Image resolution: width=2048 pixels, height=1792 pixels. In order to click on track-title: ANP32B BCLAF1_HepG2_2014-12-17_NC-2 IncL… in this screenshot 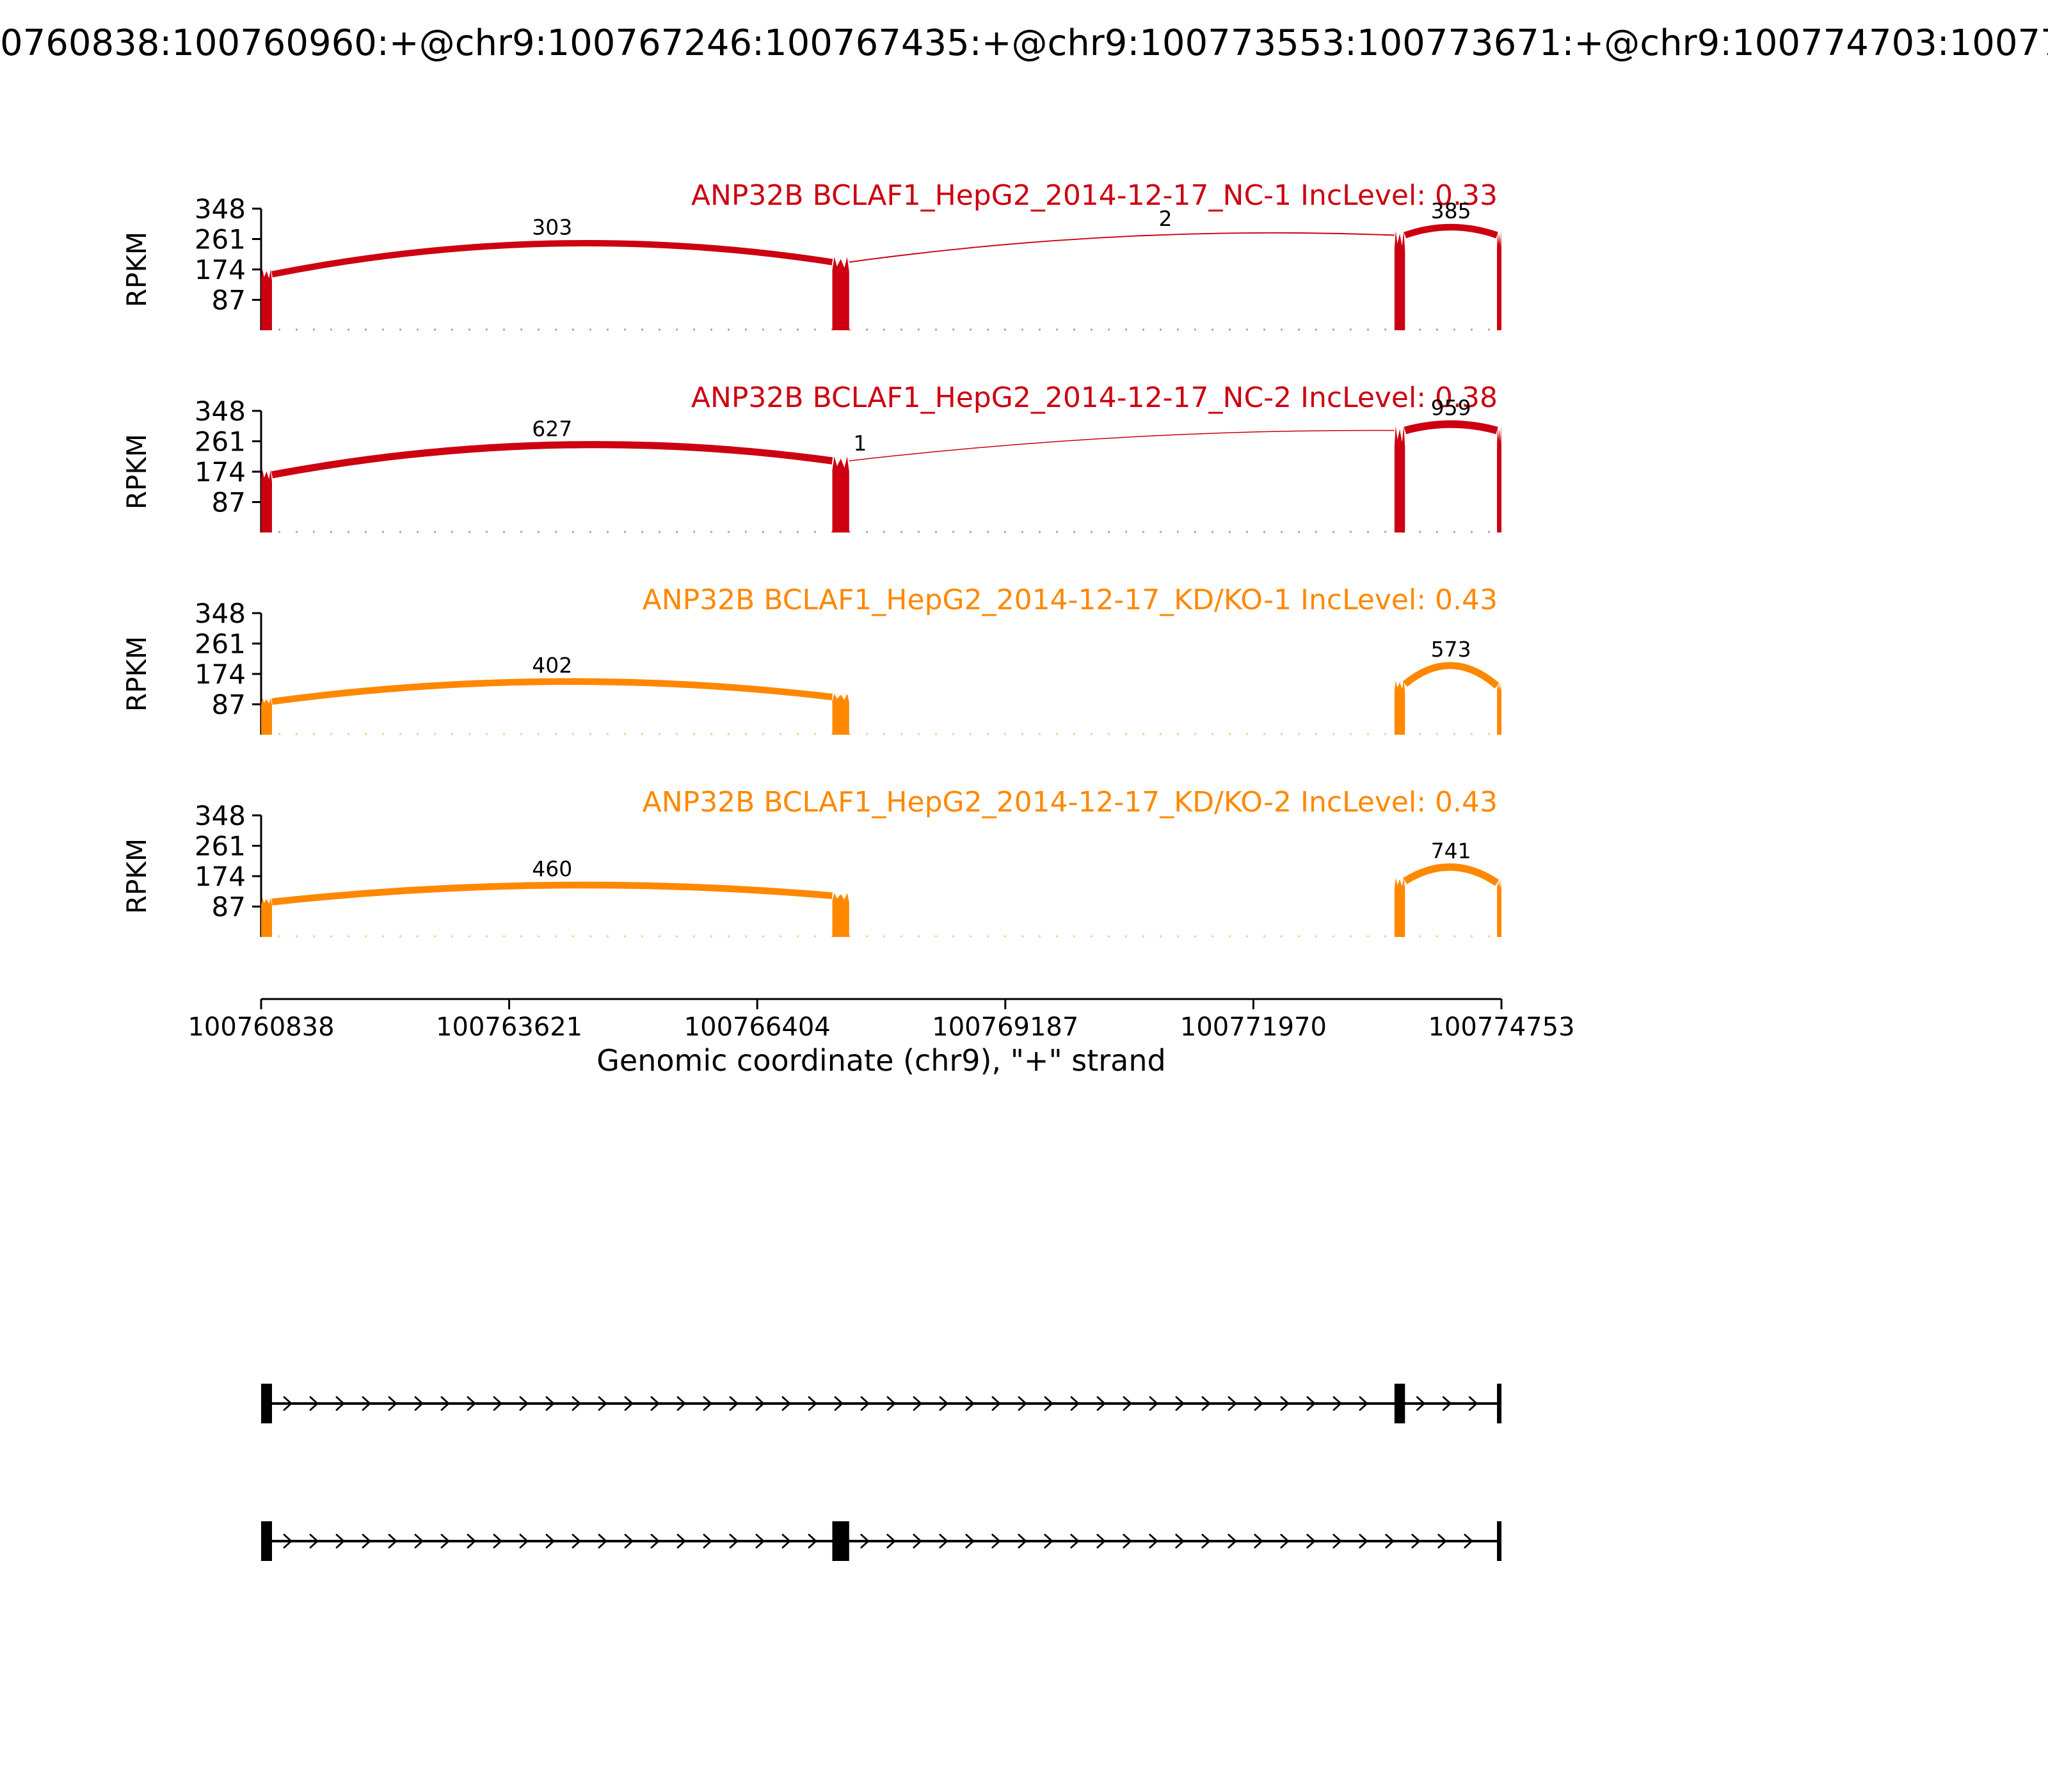, I will do `click(1094, 397)`.